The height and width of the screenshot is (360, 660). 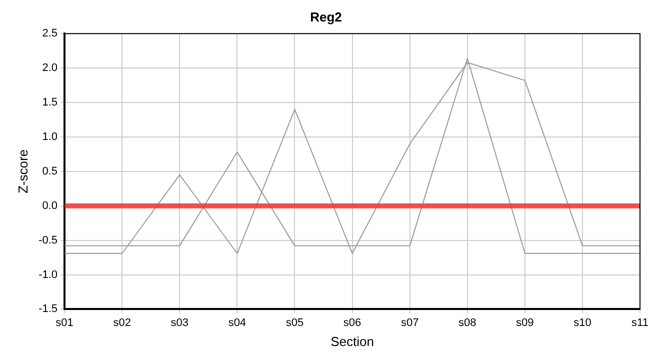 I want to click on x-tick-label: s04, so click(x=237, y=322).